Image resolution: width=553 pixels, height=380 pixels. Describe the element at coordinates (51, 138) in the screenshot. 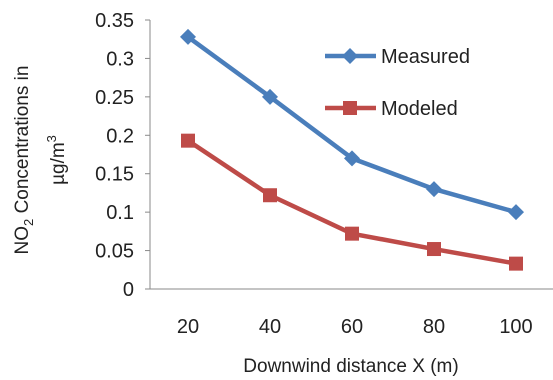

I see `y-axis-title-superscript: 3` at that location.